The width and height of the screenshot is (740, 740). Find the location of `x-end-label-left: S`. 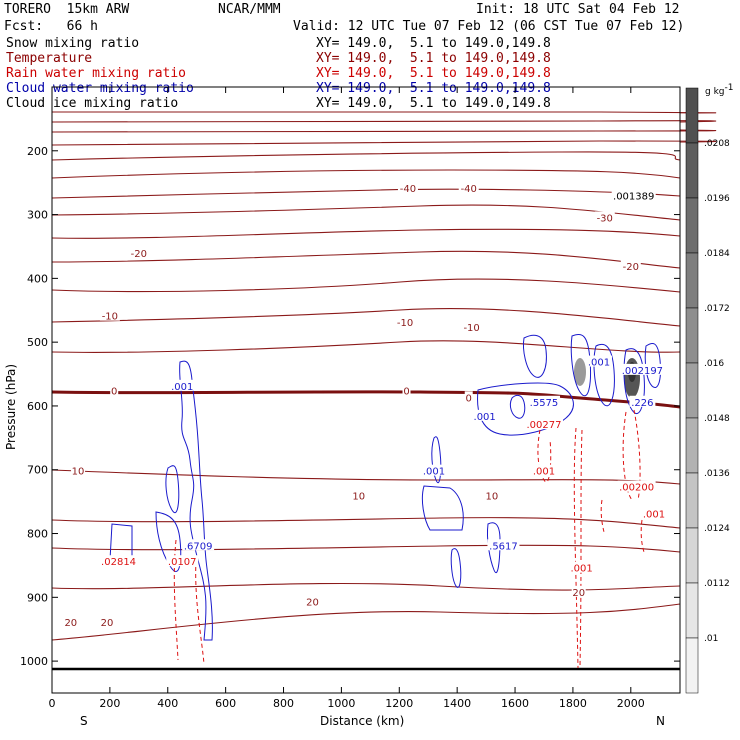

x-end-label-left: S is located at coordinates (84, 721).